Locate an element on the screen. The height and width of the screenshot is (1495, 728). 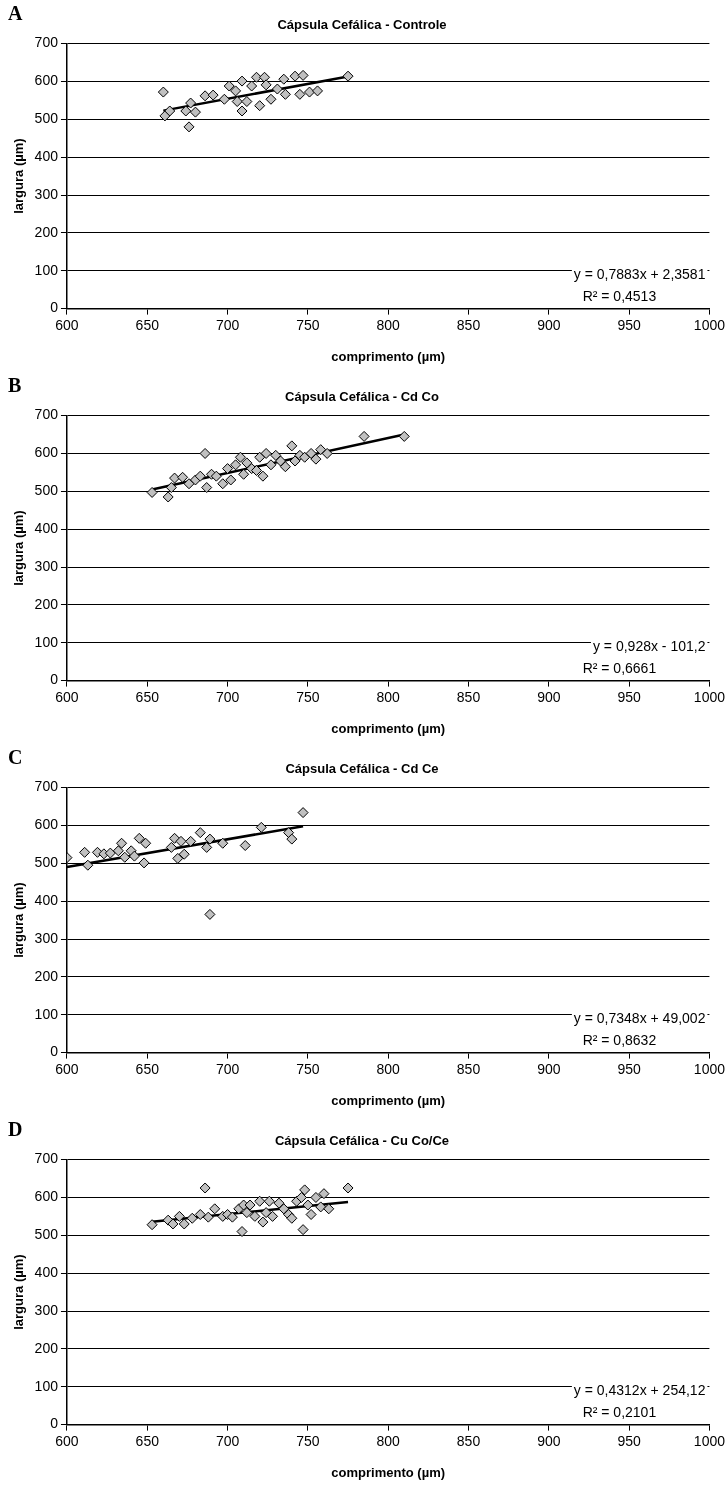
annotation: R² = 0,6661 is located at coordinates (619, 668).